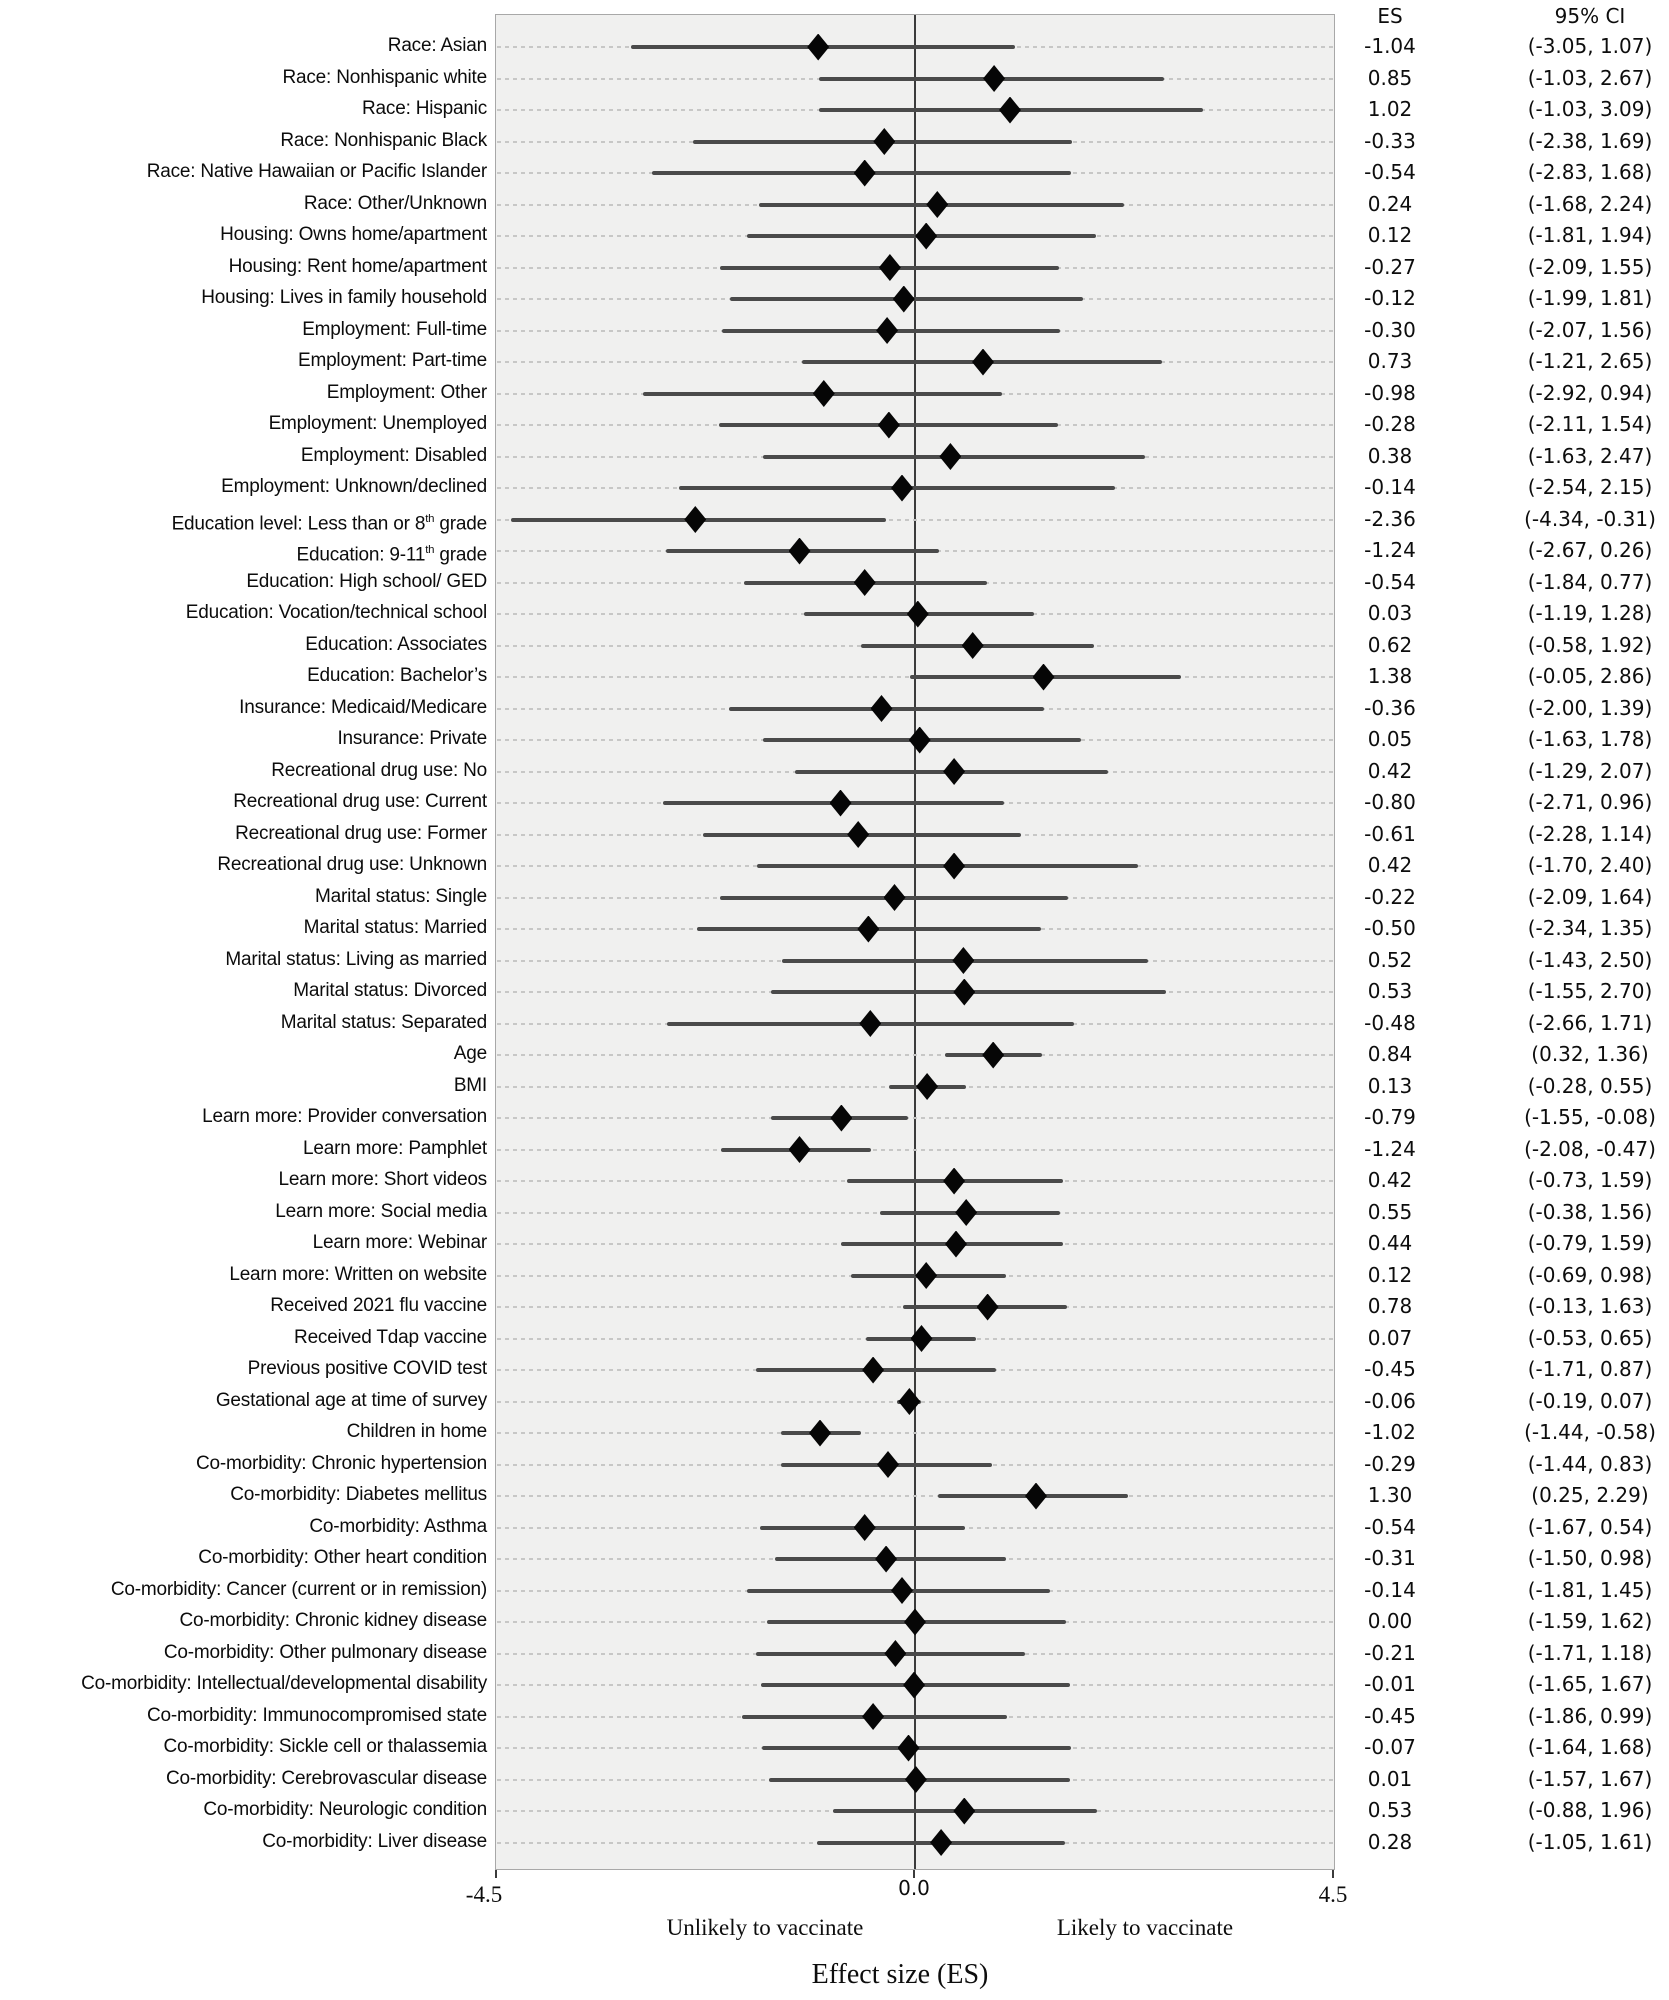 This screenshot has width=1669, height=2000. Describe the element at coordinates (356, 959) in the screenshot. I see `row-label: Marital status: Living as married` at that location.